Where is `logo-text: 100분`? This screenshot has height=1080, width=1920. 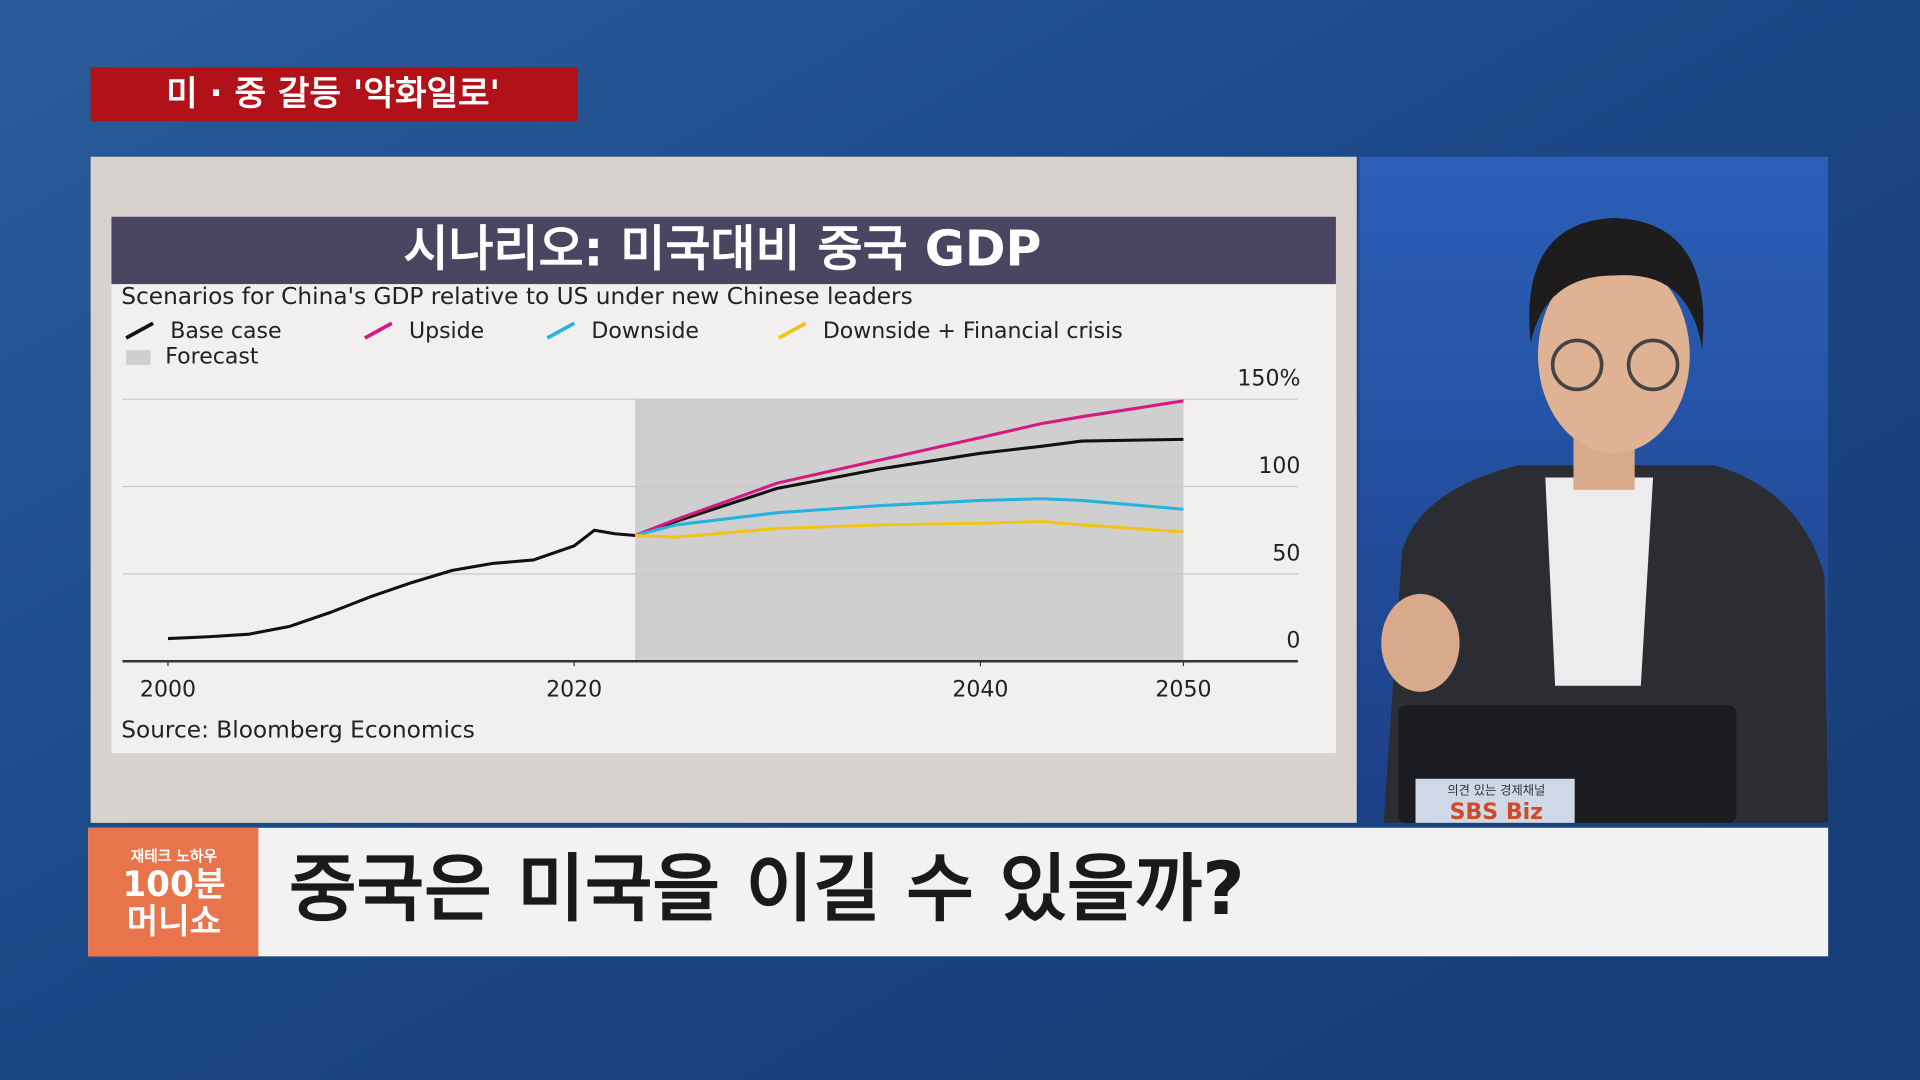
logo-text: 100분 is located at coordinates (173, 885).